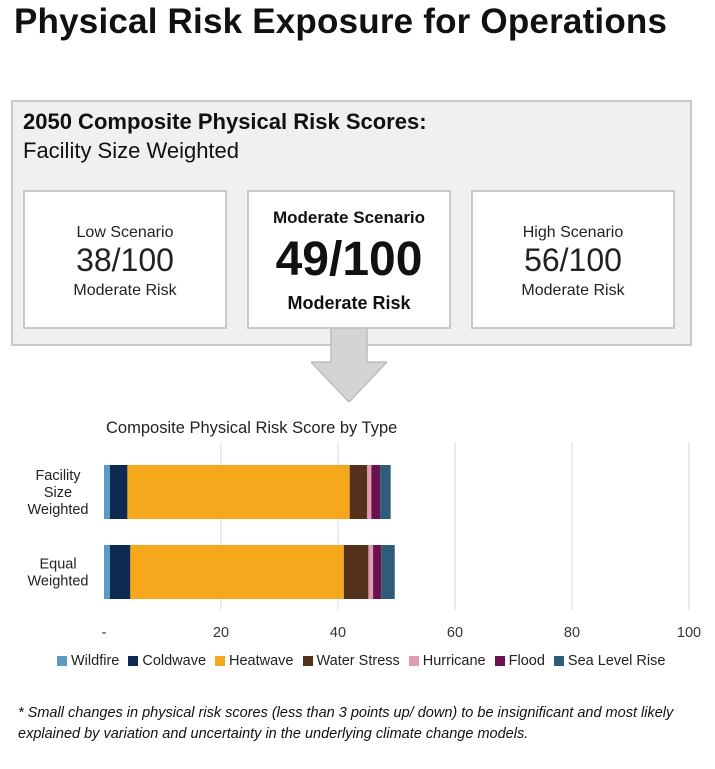 The width and height of the screenshot is (715, 769). What do you see at coordinates (261, 661) in the screenshot?
I see `legend-label: Heatwave` at bounding box center [261, 661].